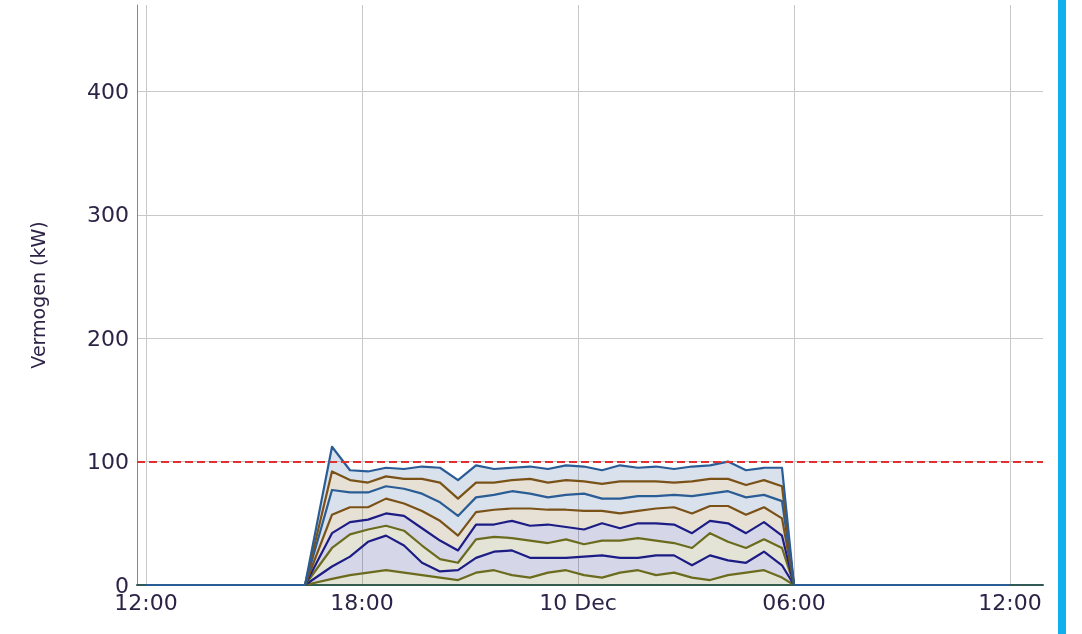 The width and height of the screenshot is (1082, 634). I want to click on y-tick-label: 200, so click(108, 338).